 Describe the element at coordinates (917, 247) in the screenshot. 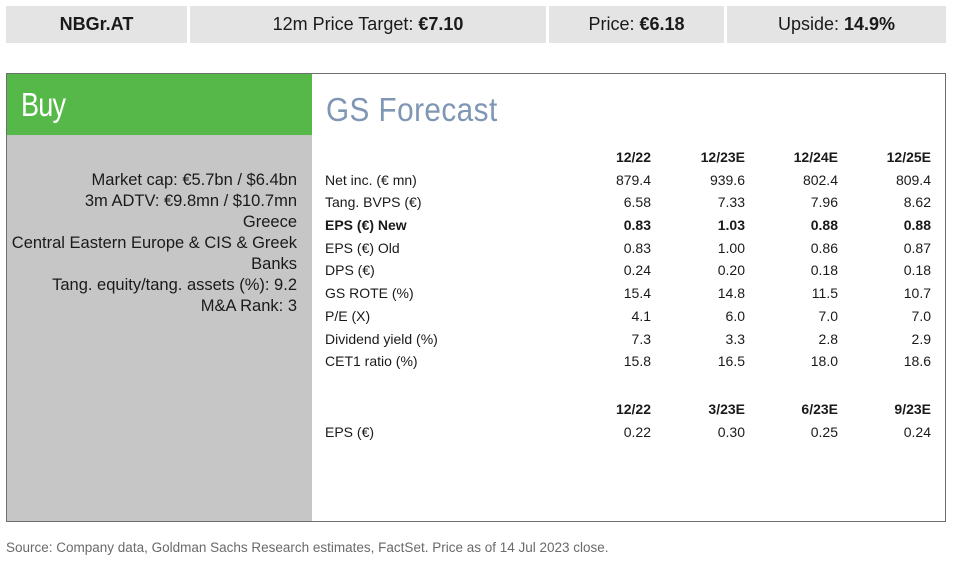

I see `table-cell: 0.87` at that location.